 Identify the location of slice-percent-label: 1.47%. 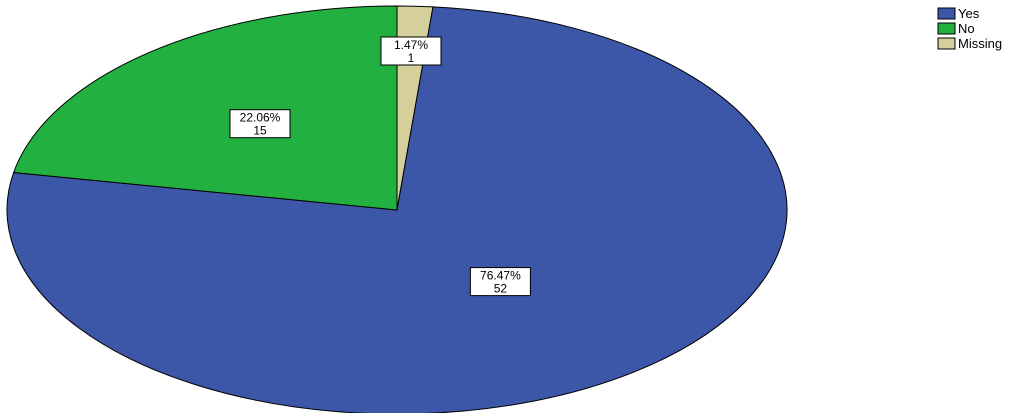
(411, 45).